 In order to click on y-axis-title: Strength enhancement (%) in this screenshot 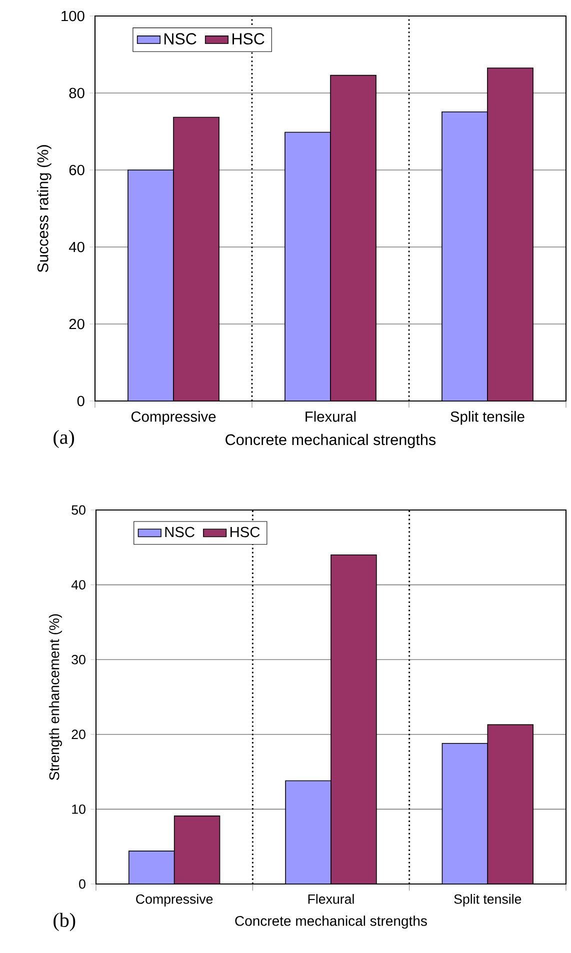, I will do `click(55, 697)`.